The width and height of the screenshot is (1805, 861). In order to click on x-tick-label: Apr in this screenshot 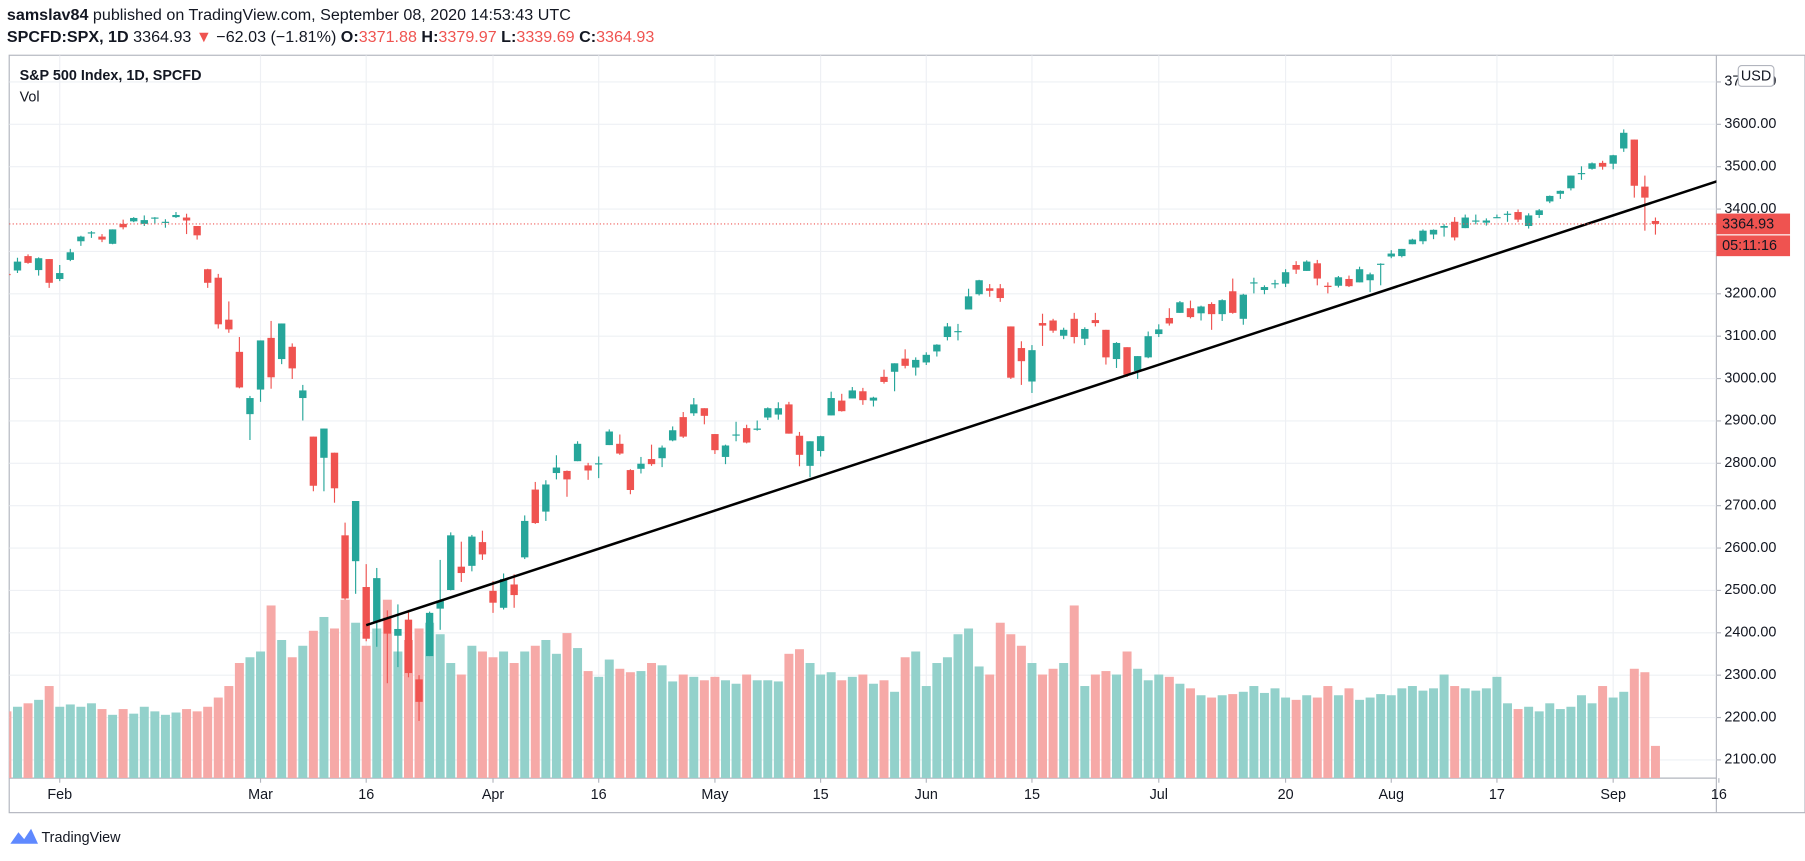, I will do `click(493, 795)`.